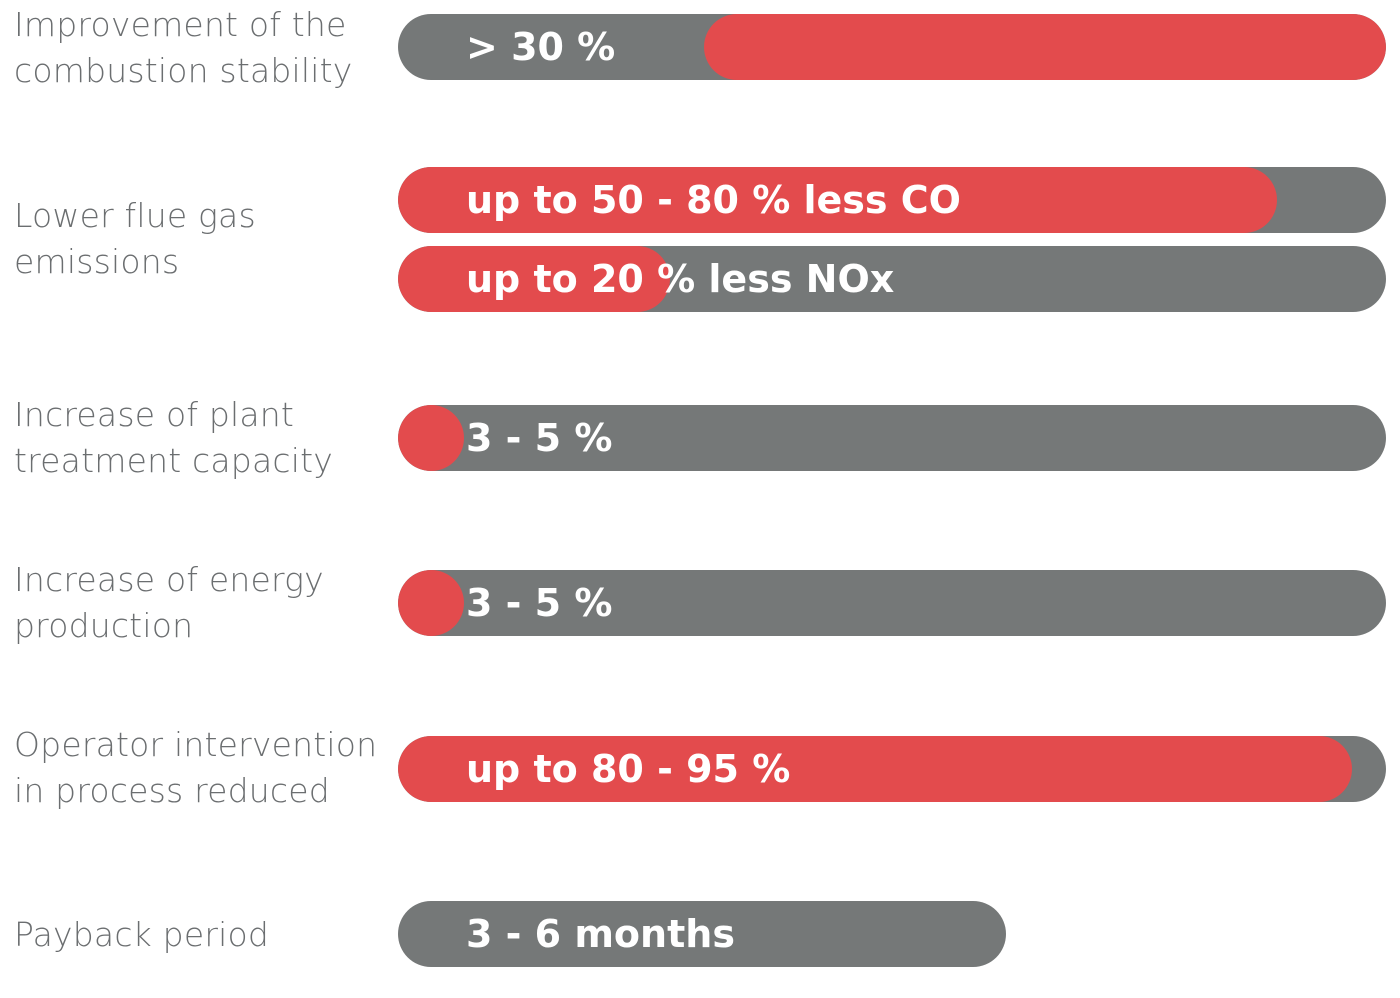 This screenshot has width=1400, height=998. What do you see at coordinates (600, 934) in the screenshot?
I see `bar-value-label: 3 - 6 months` at bounding box center [600, 934].